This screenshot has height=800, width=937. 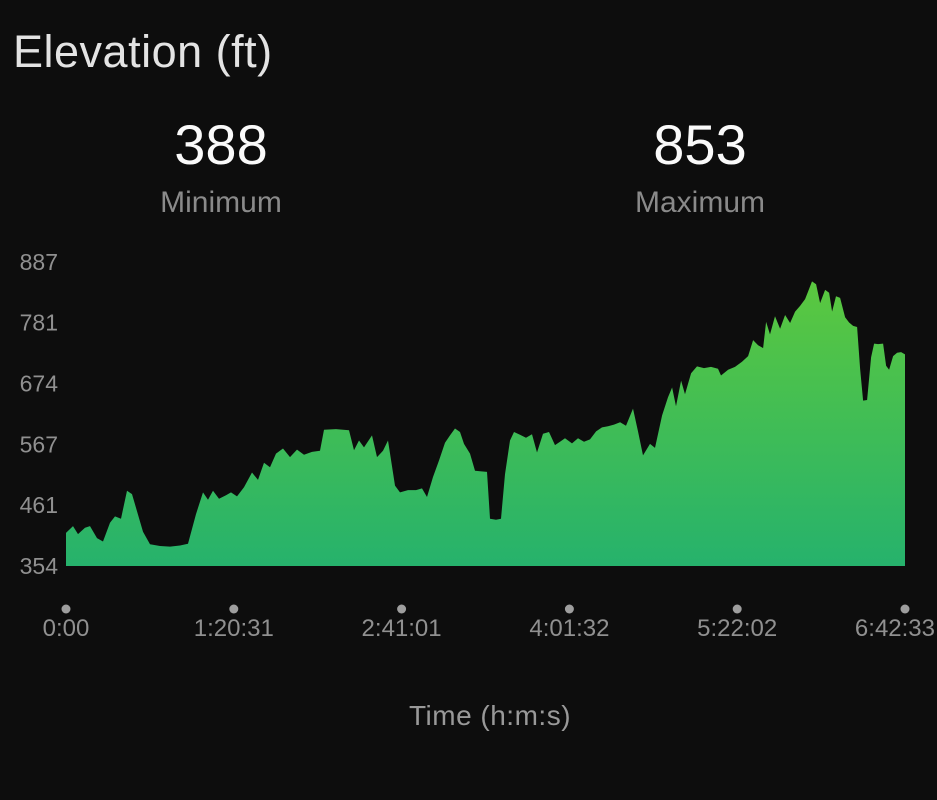 I want to click on x-axis-labels: 0:00 1:20:31 2:41:01 4:01:32 5:22:02 6:42:33, so click(x=489, y=623).